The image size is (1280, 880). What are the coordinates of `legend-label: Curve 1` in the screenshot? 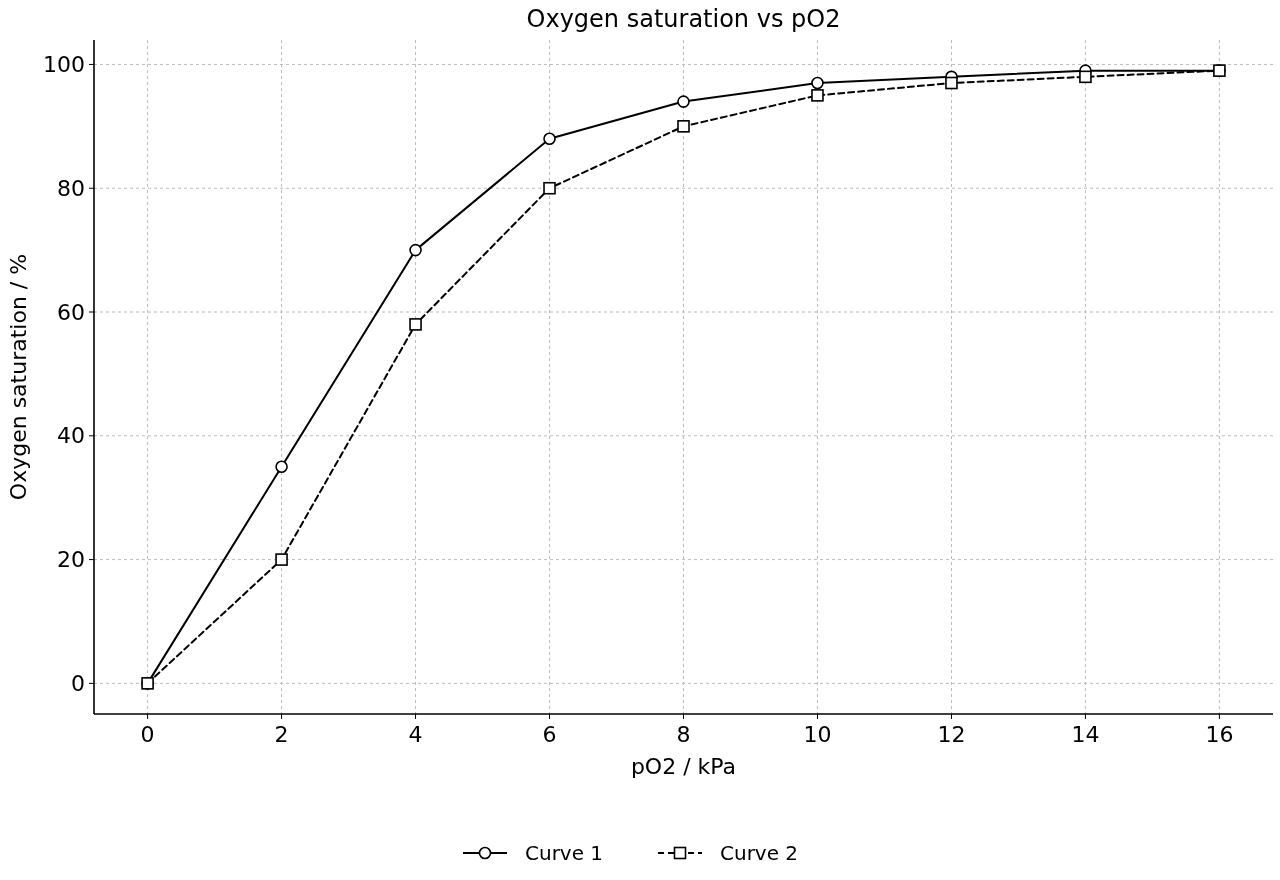 It's located at (564, 853).